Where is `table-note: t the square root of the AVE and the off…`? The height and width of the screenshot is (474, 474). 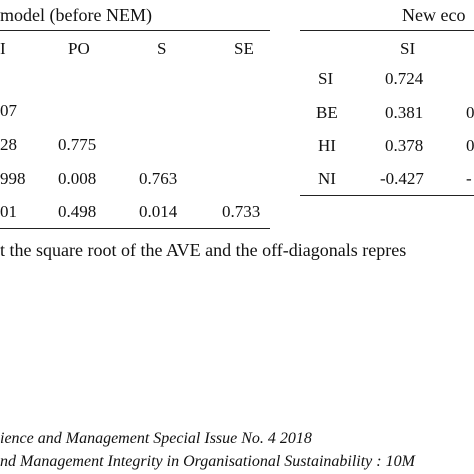 table-note: t the square root of the AVE and the off… is located at coordinates (203, 250).